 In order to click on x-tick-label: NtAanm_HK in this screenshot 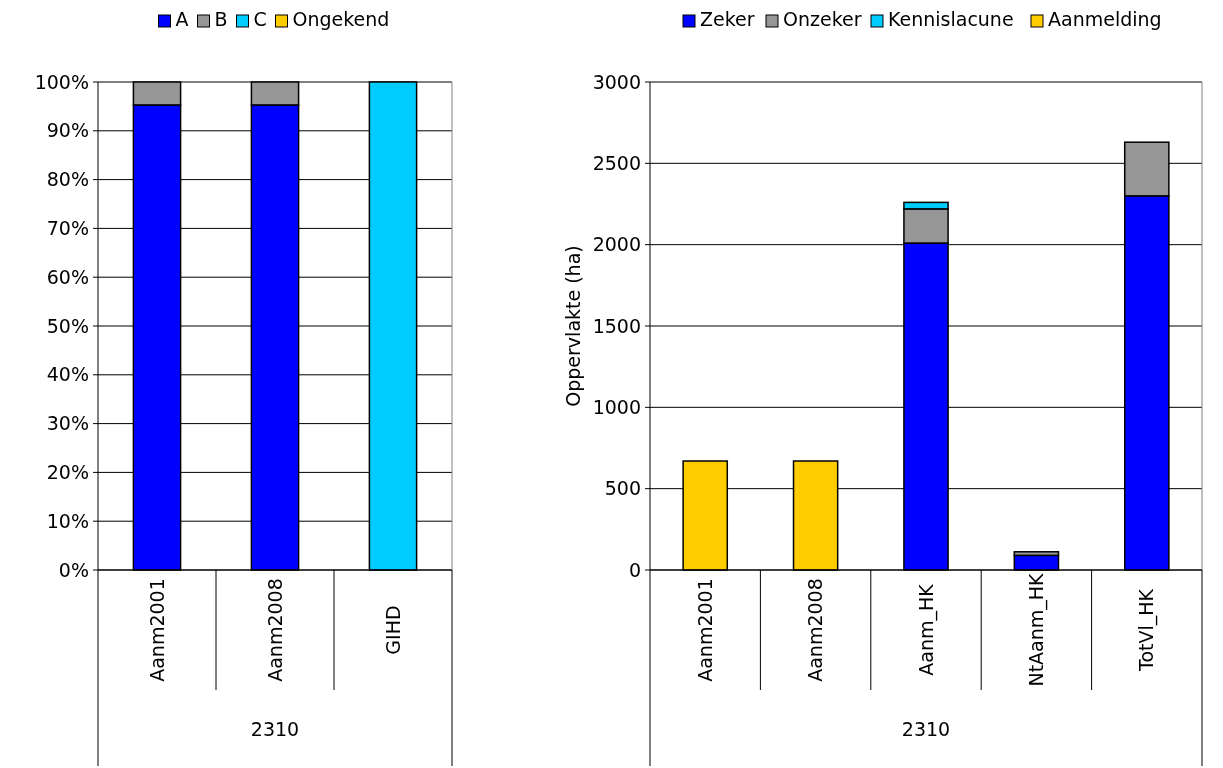, I will do `click(1037, 629)`.